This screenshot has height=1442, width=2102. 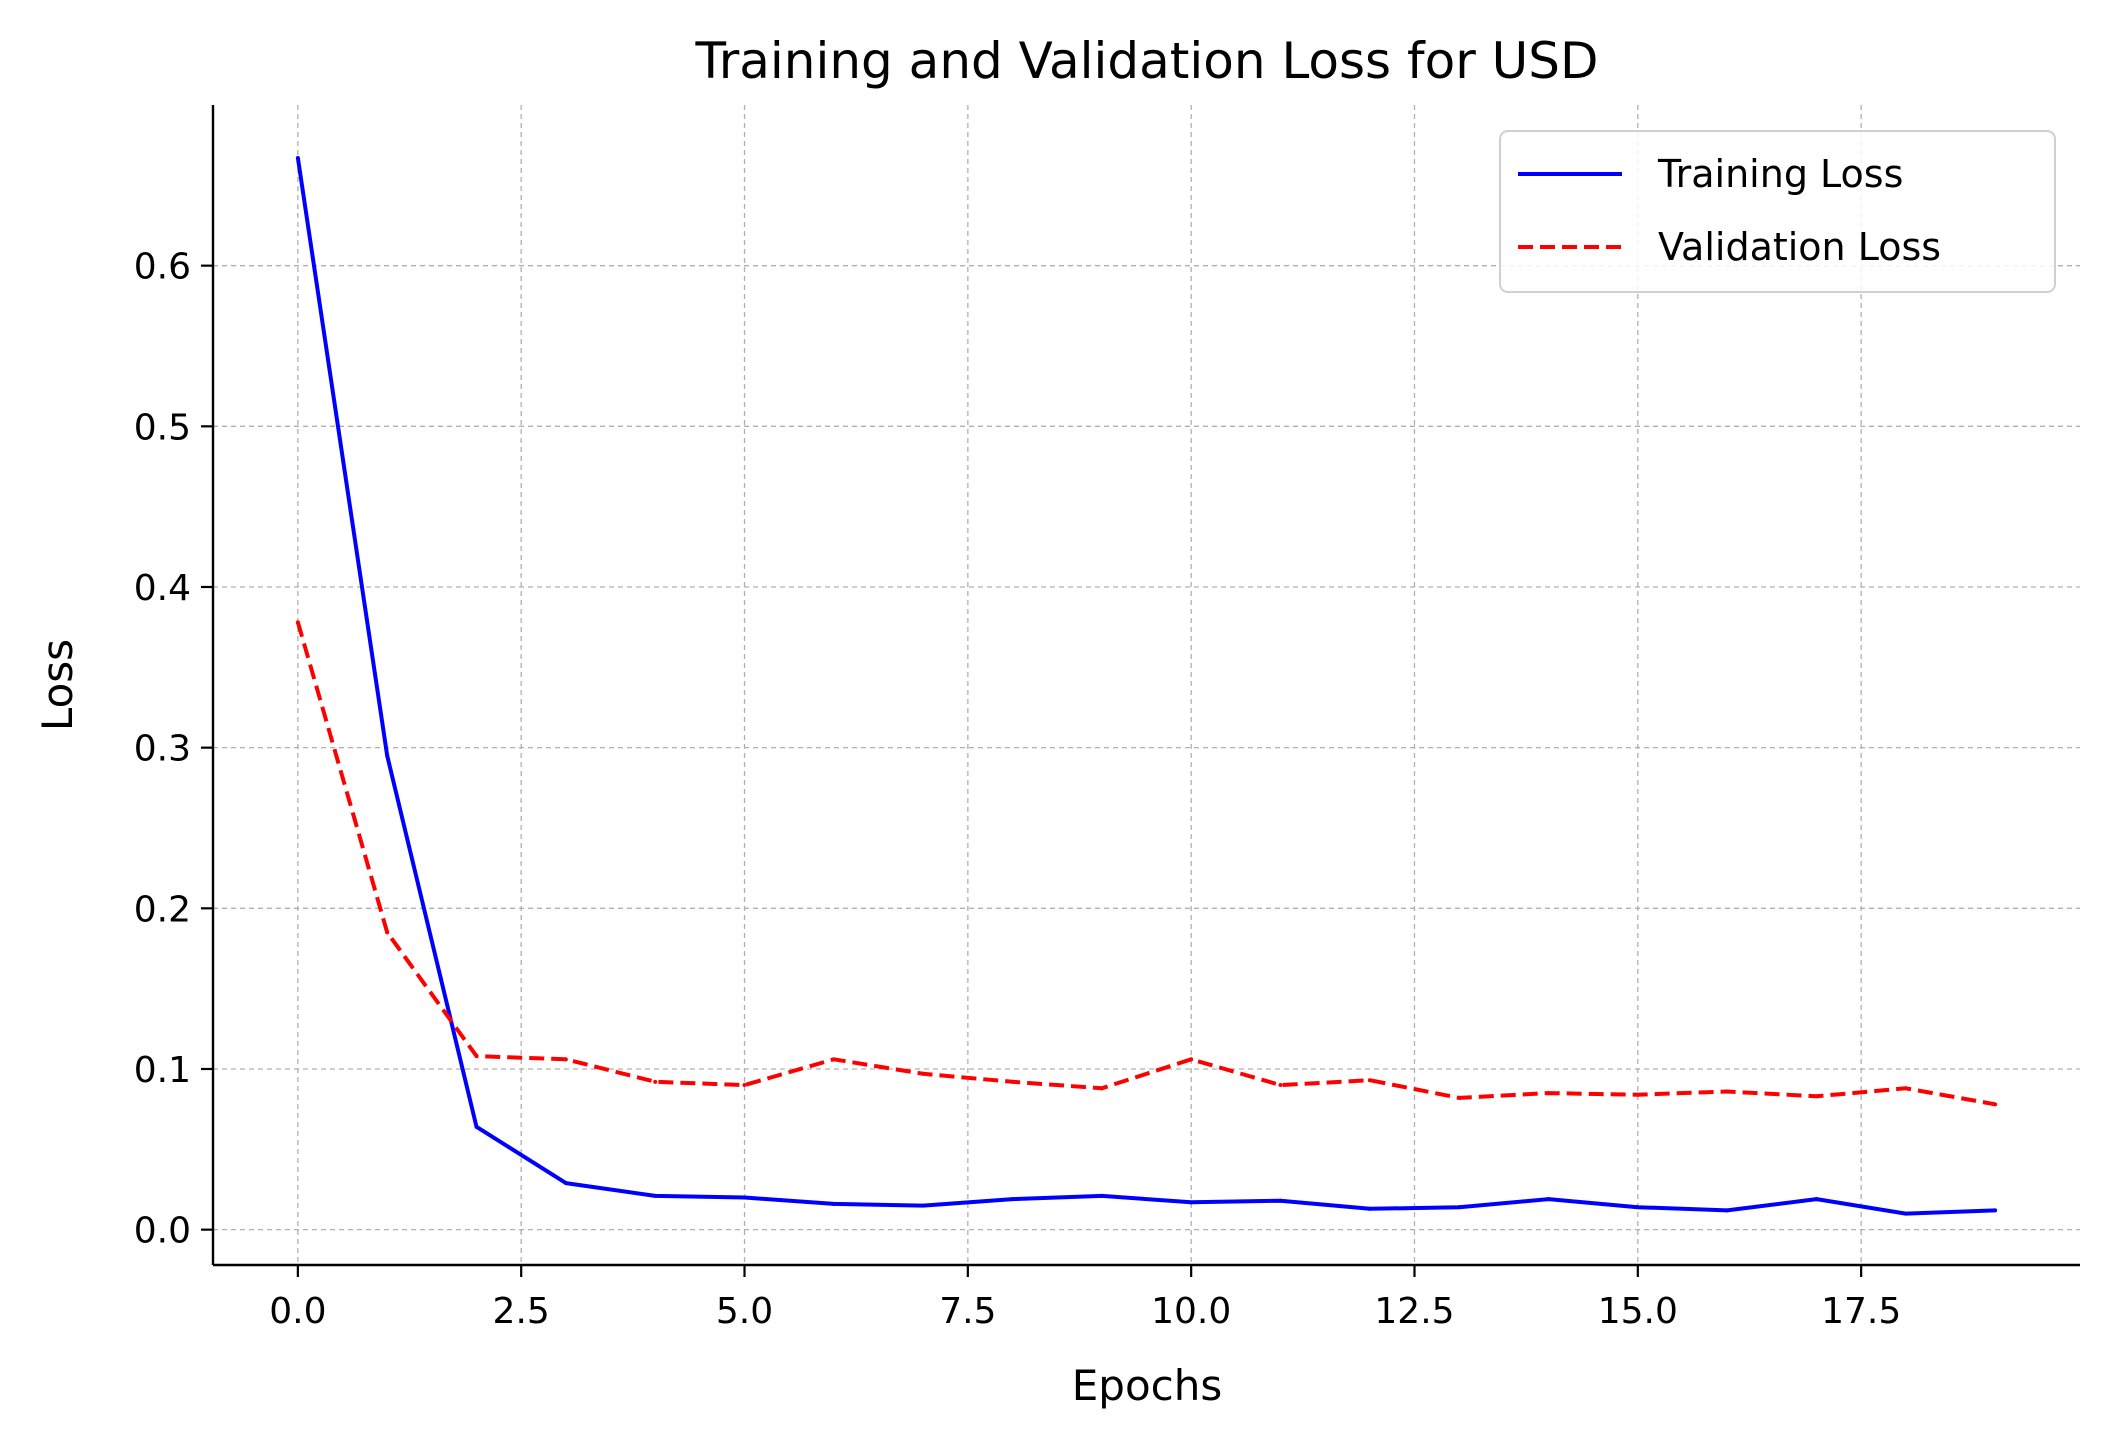 What do you see at coordinates (162, 1070) in the screenshot?
I see `y-tick-label: 0.1` at bounding box center [162, 1070].